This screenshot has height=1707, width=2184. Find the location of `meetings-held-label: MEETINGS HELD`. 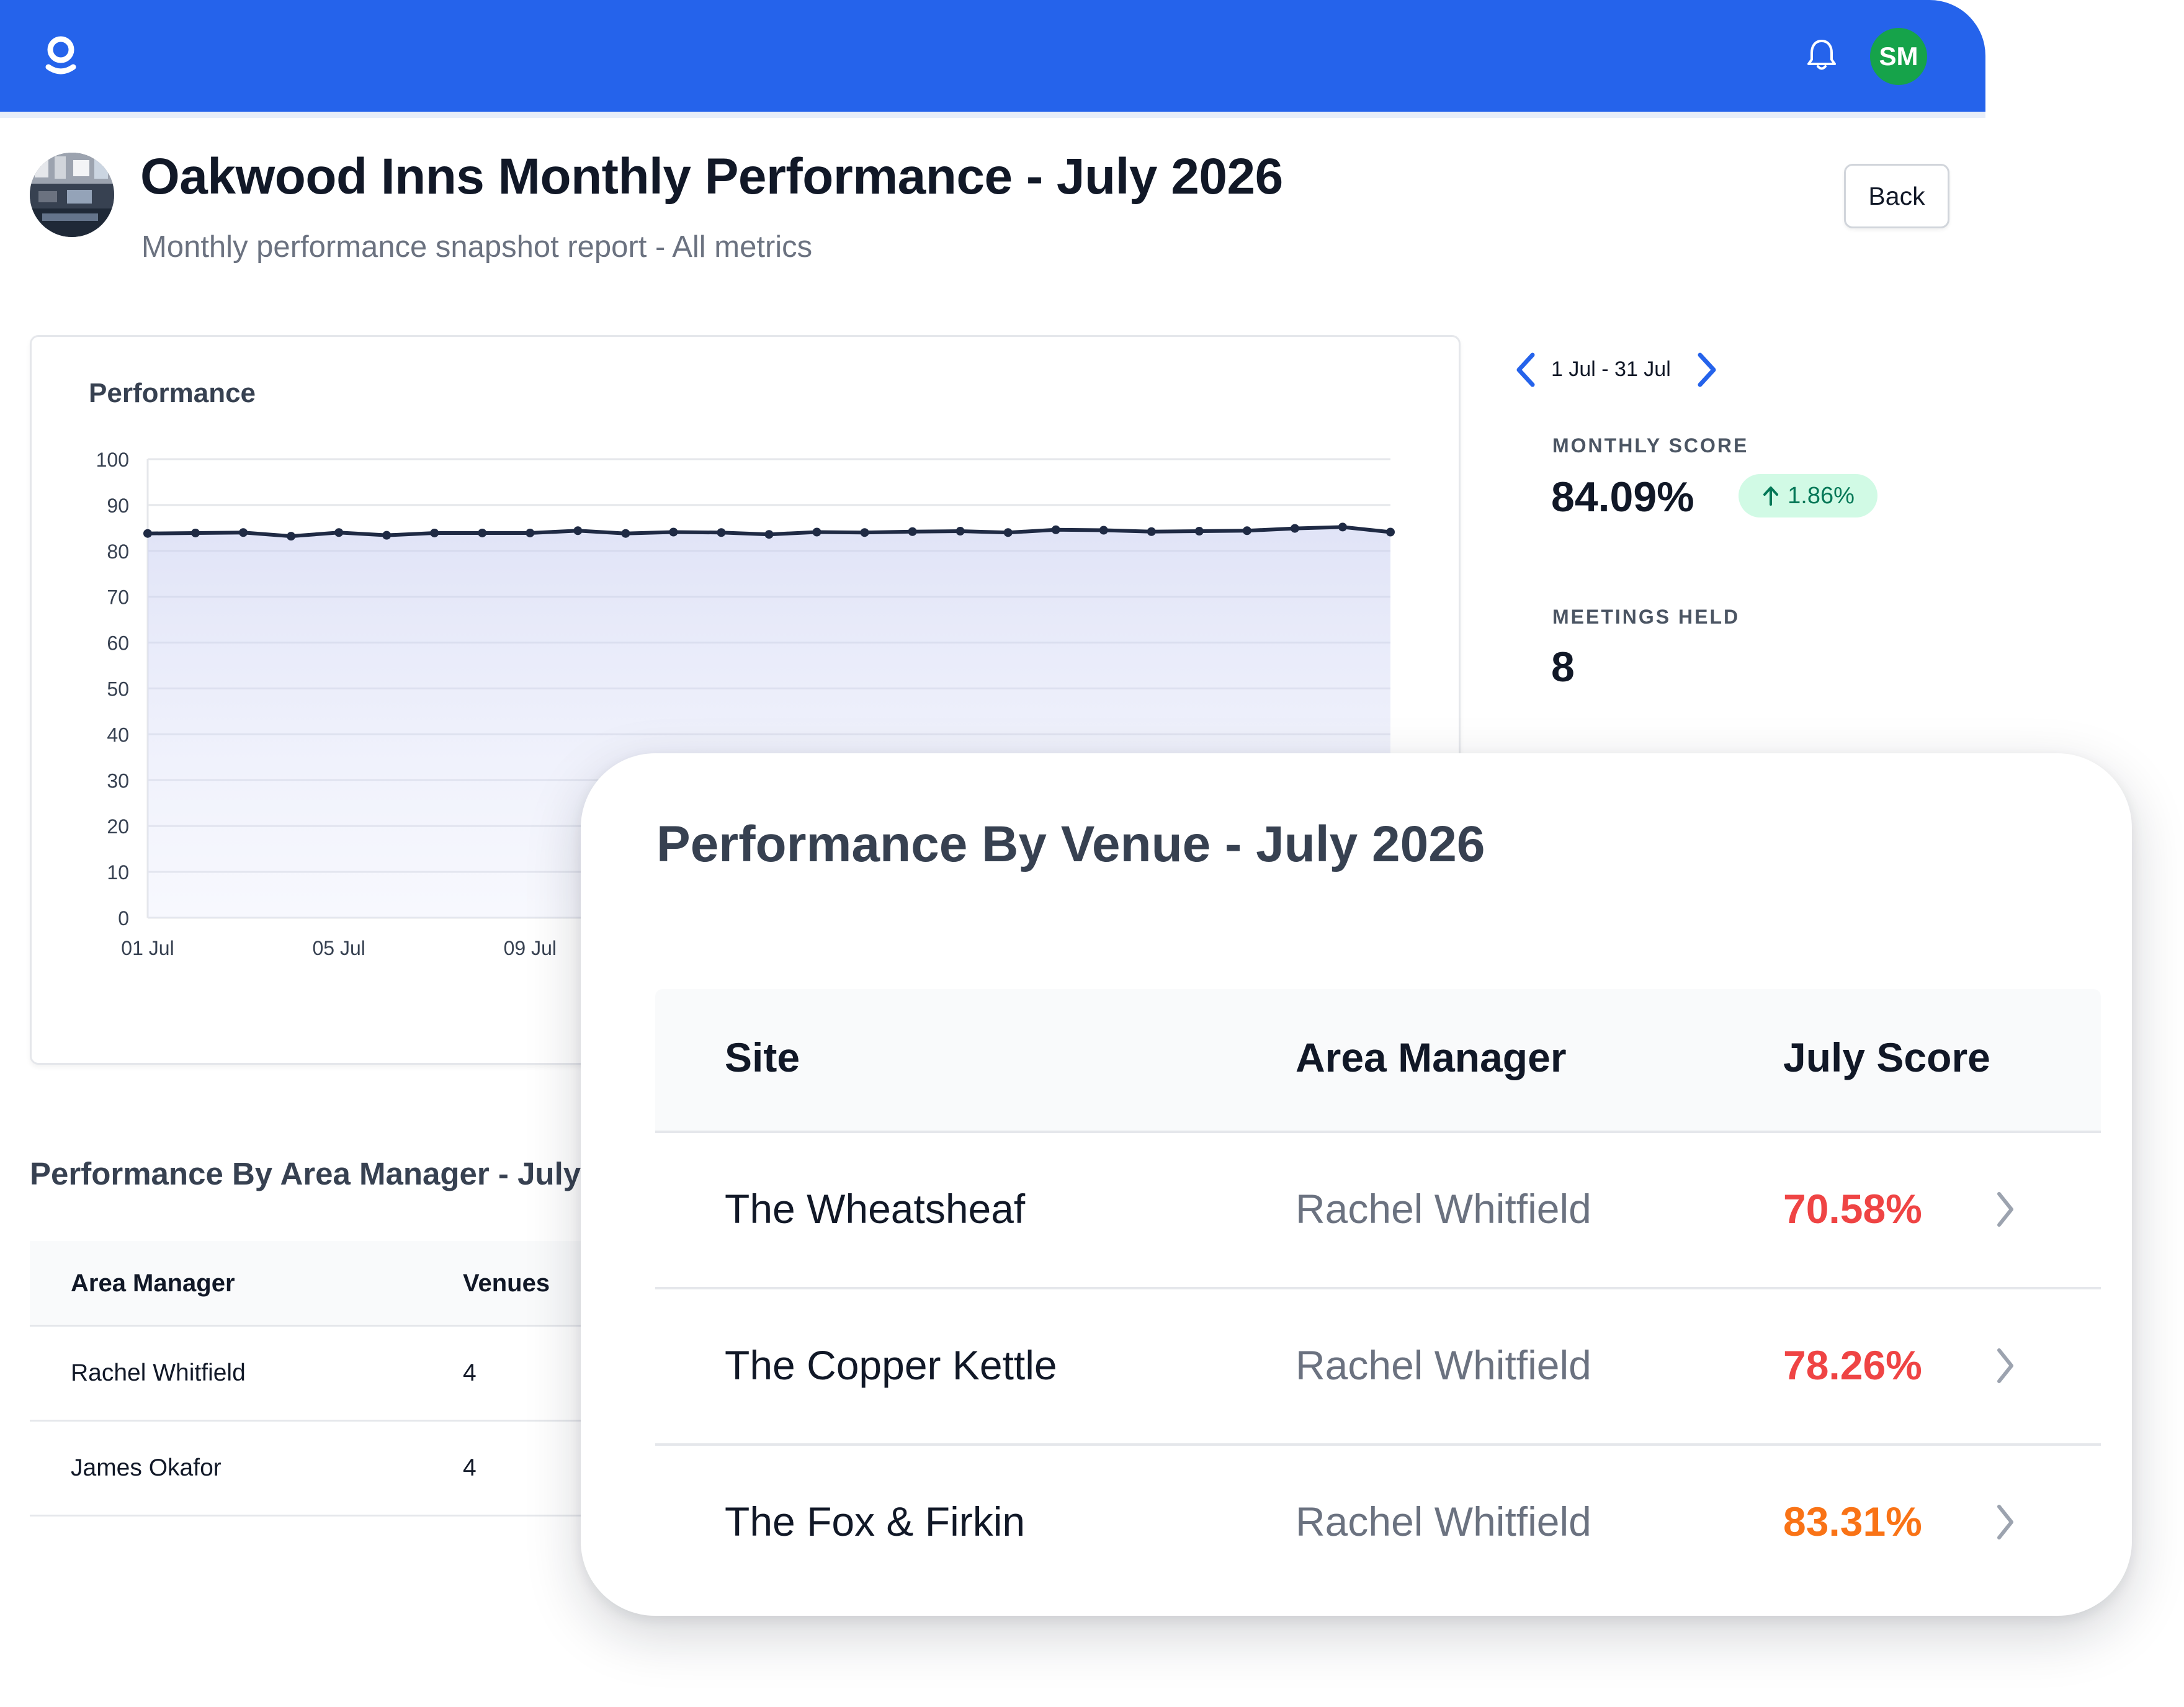

meetings-held-label: MEETINGS HELD is located at coordinates (1646, 617).